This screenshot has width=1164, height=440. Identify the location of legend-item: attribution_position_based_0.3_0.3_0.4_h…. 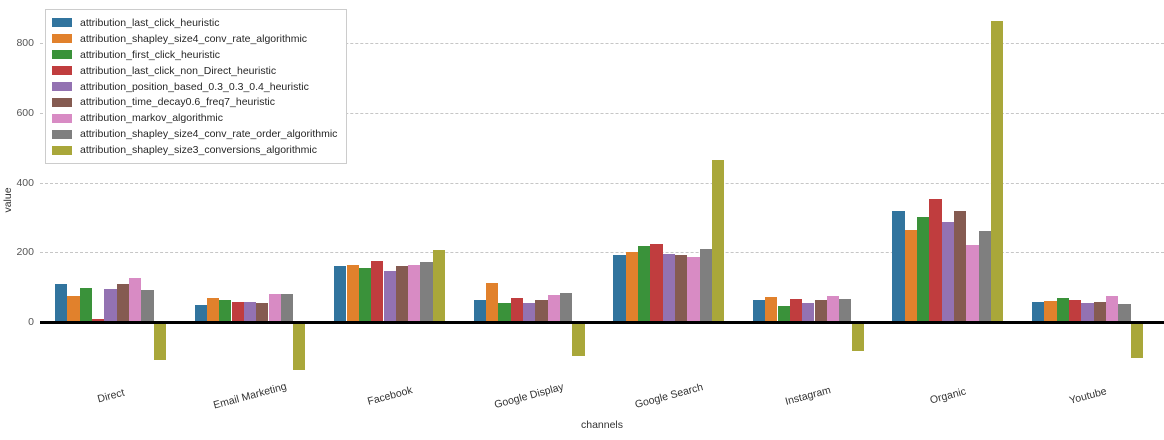
(194, 87).